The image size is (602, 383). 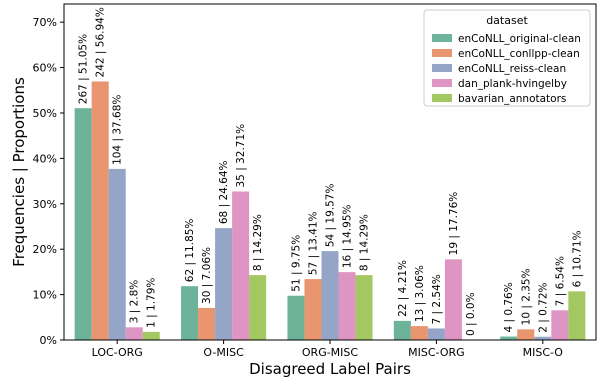 I want to click on legend-label: enCoNLL_original-clean, so click(x=519, y=39).